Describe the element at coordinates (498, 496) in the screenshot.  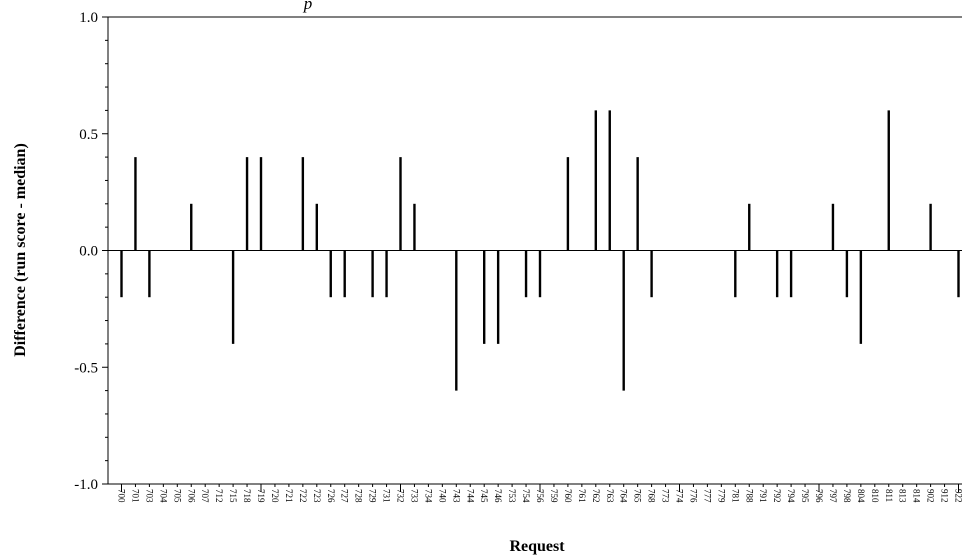
I see `x-tick-label: 746` at that location.